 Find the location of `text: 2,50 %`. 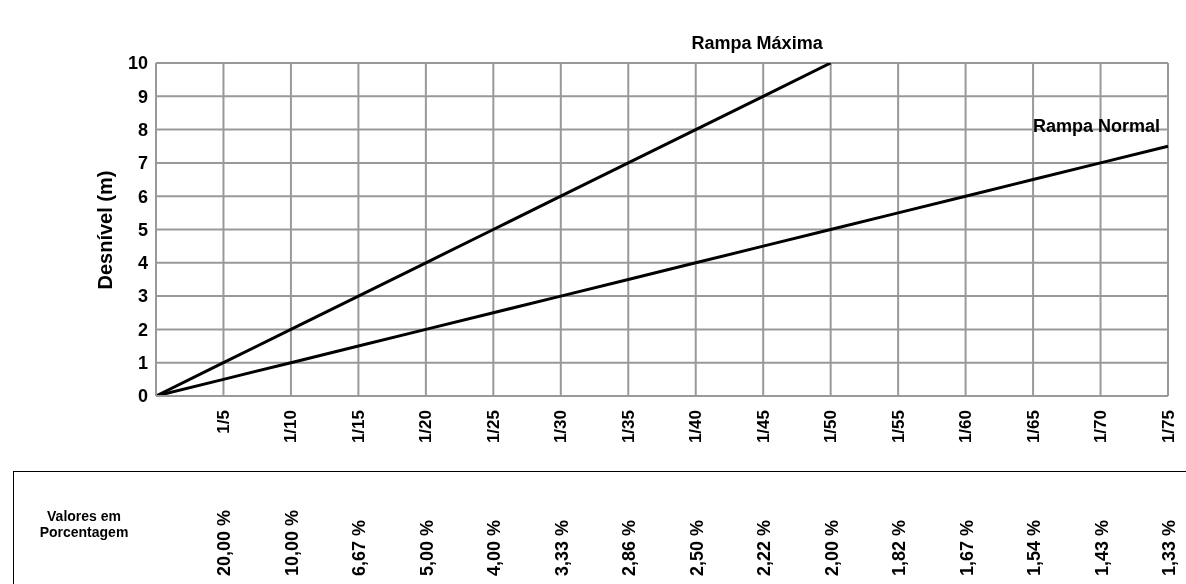

text: 2,50 % is located at coordinates (696, 547).